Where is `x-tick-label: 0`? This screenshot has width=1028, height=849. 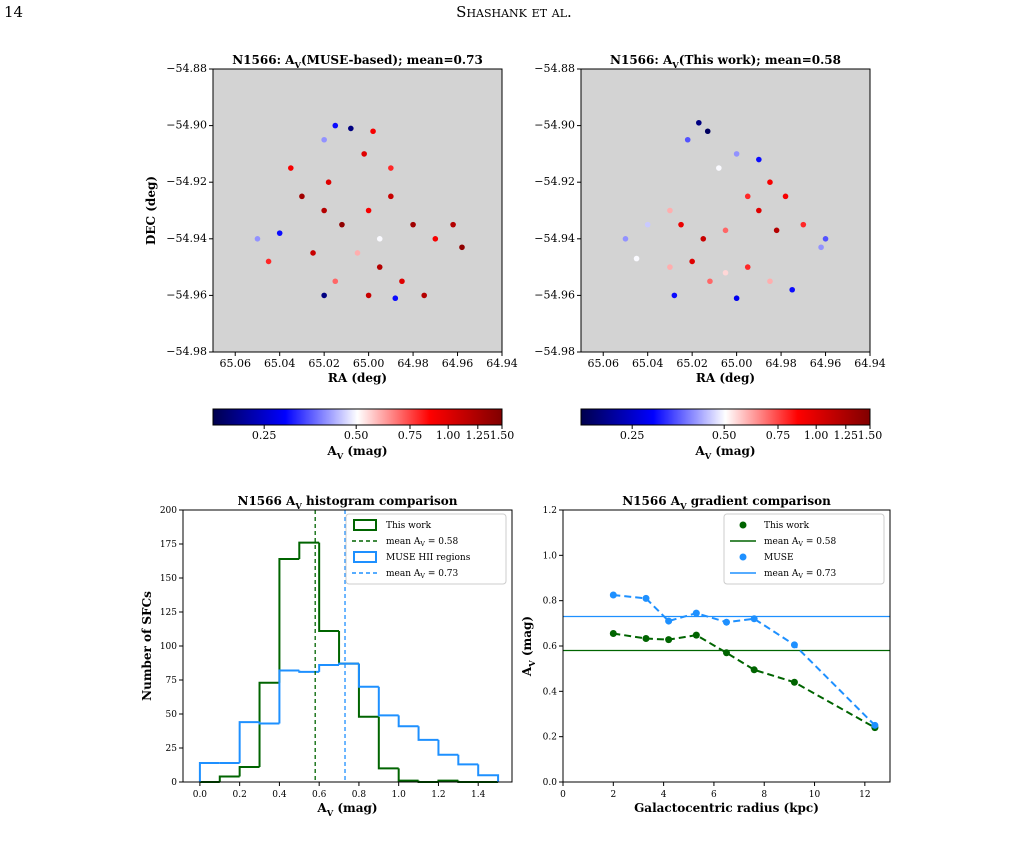 x-tick-label: 0 is located at coordinates (563, 795).